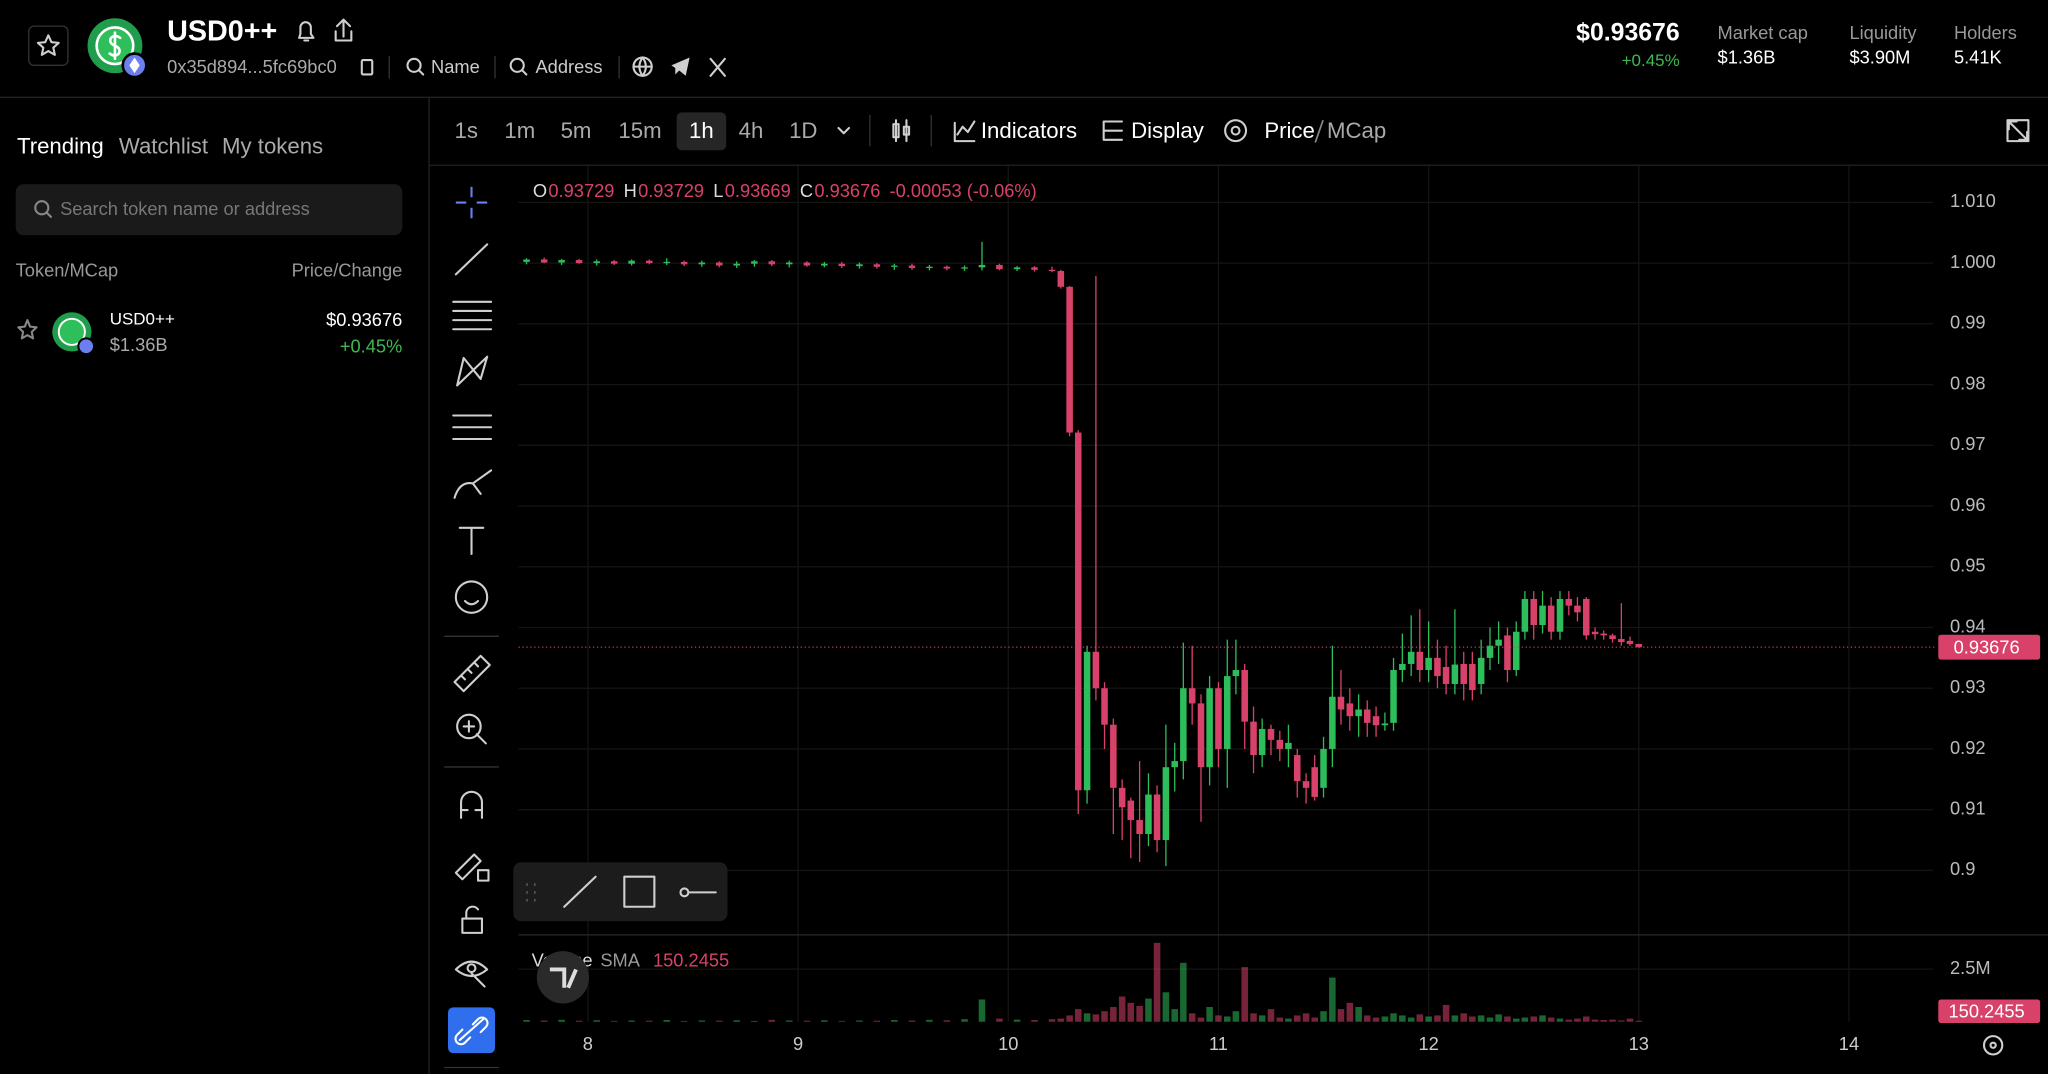 This screenshot has width=2048, height=1074. I want to click on unlock-tool, so click(472, 919).